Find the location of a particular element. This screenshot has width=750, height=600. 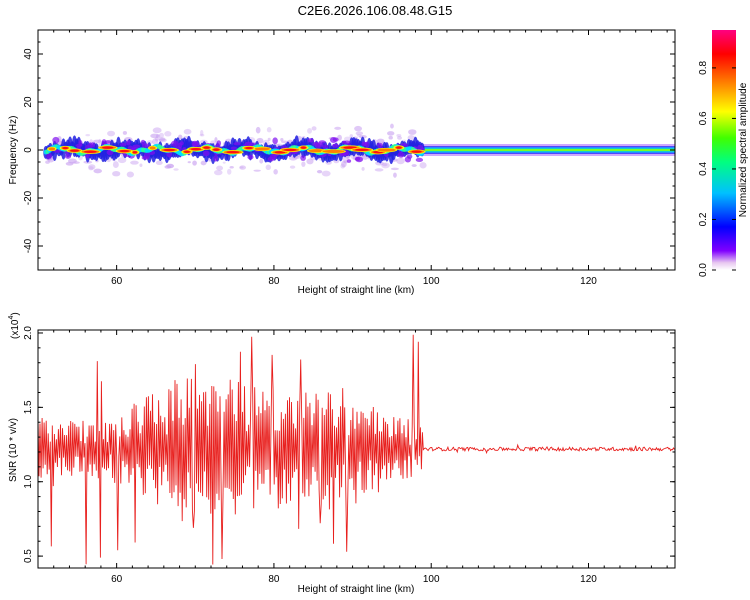

top-y-tick-label-20: 20 is located at coordinates (28, 102).